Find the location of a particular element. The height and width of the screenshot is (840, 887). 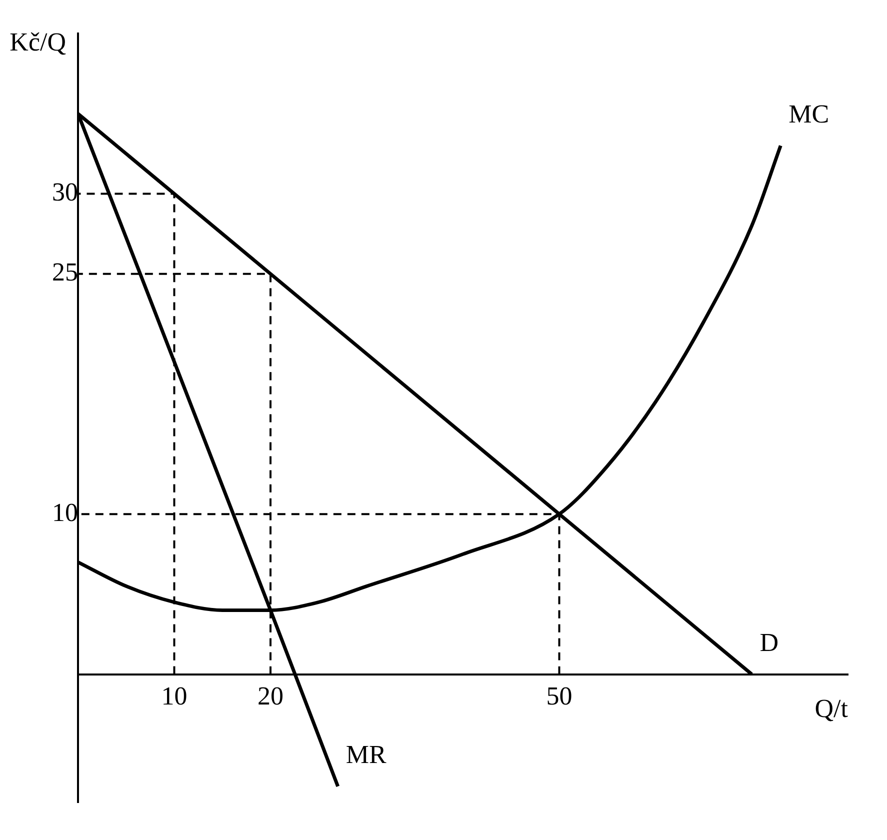

y-tick-label: 25 is located at coordinates (65, 272).